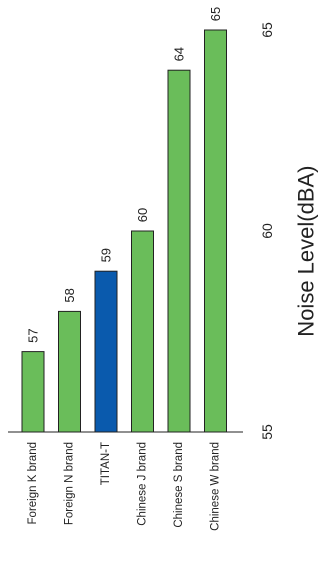  I want to click on y-tick-label: 65, so click(267, 30).